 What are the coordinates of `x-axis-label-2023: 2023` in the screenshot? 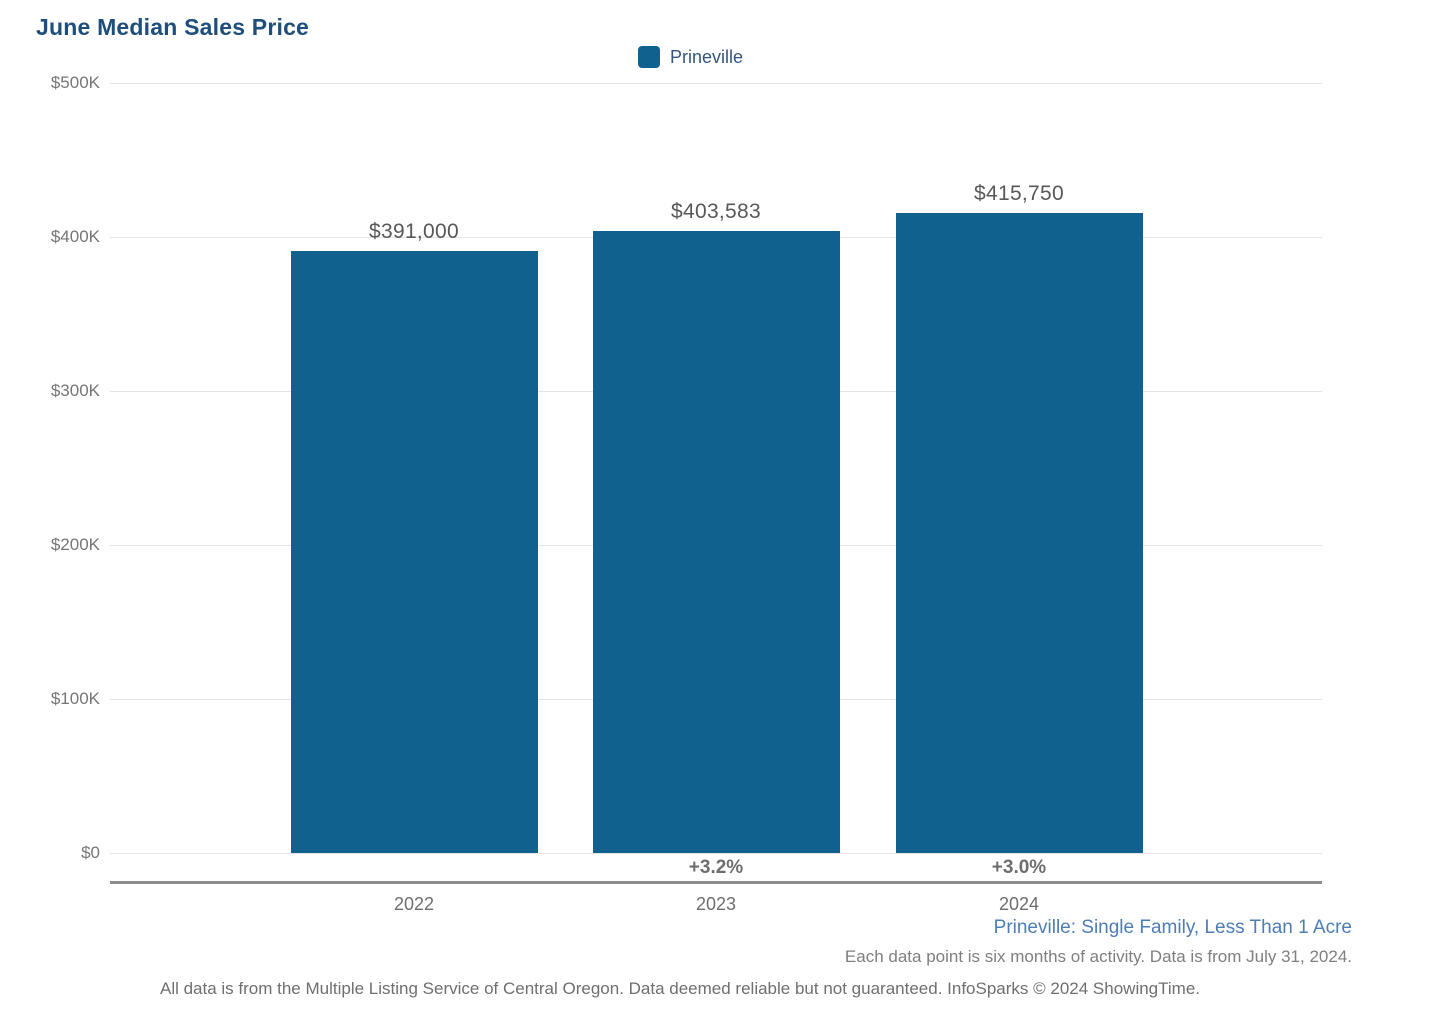 It's located at (716, 904).